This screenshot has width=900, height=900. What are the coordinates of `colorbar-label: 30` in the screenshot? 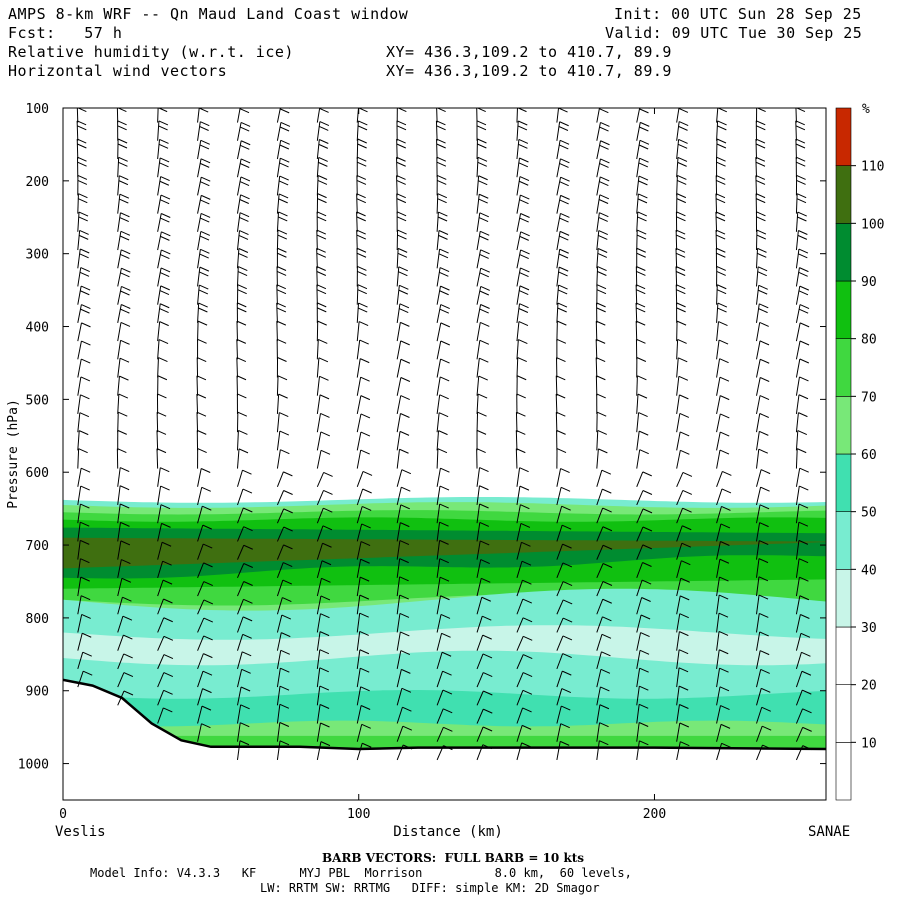 It's located at (869, 628).